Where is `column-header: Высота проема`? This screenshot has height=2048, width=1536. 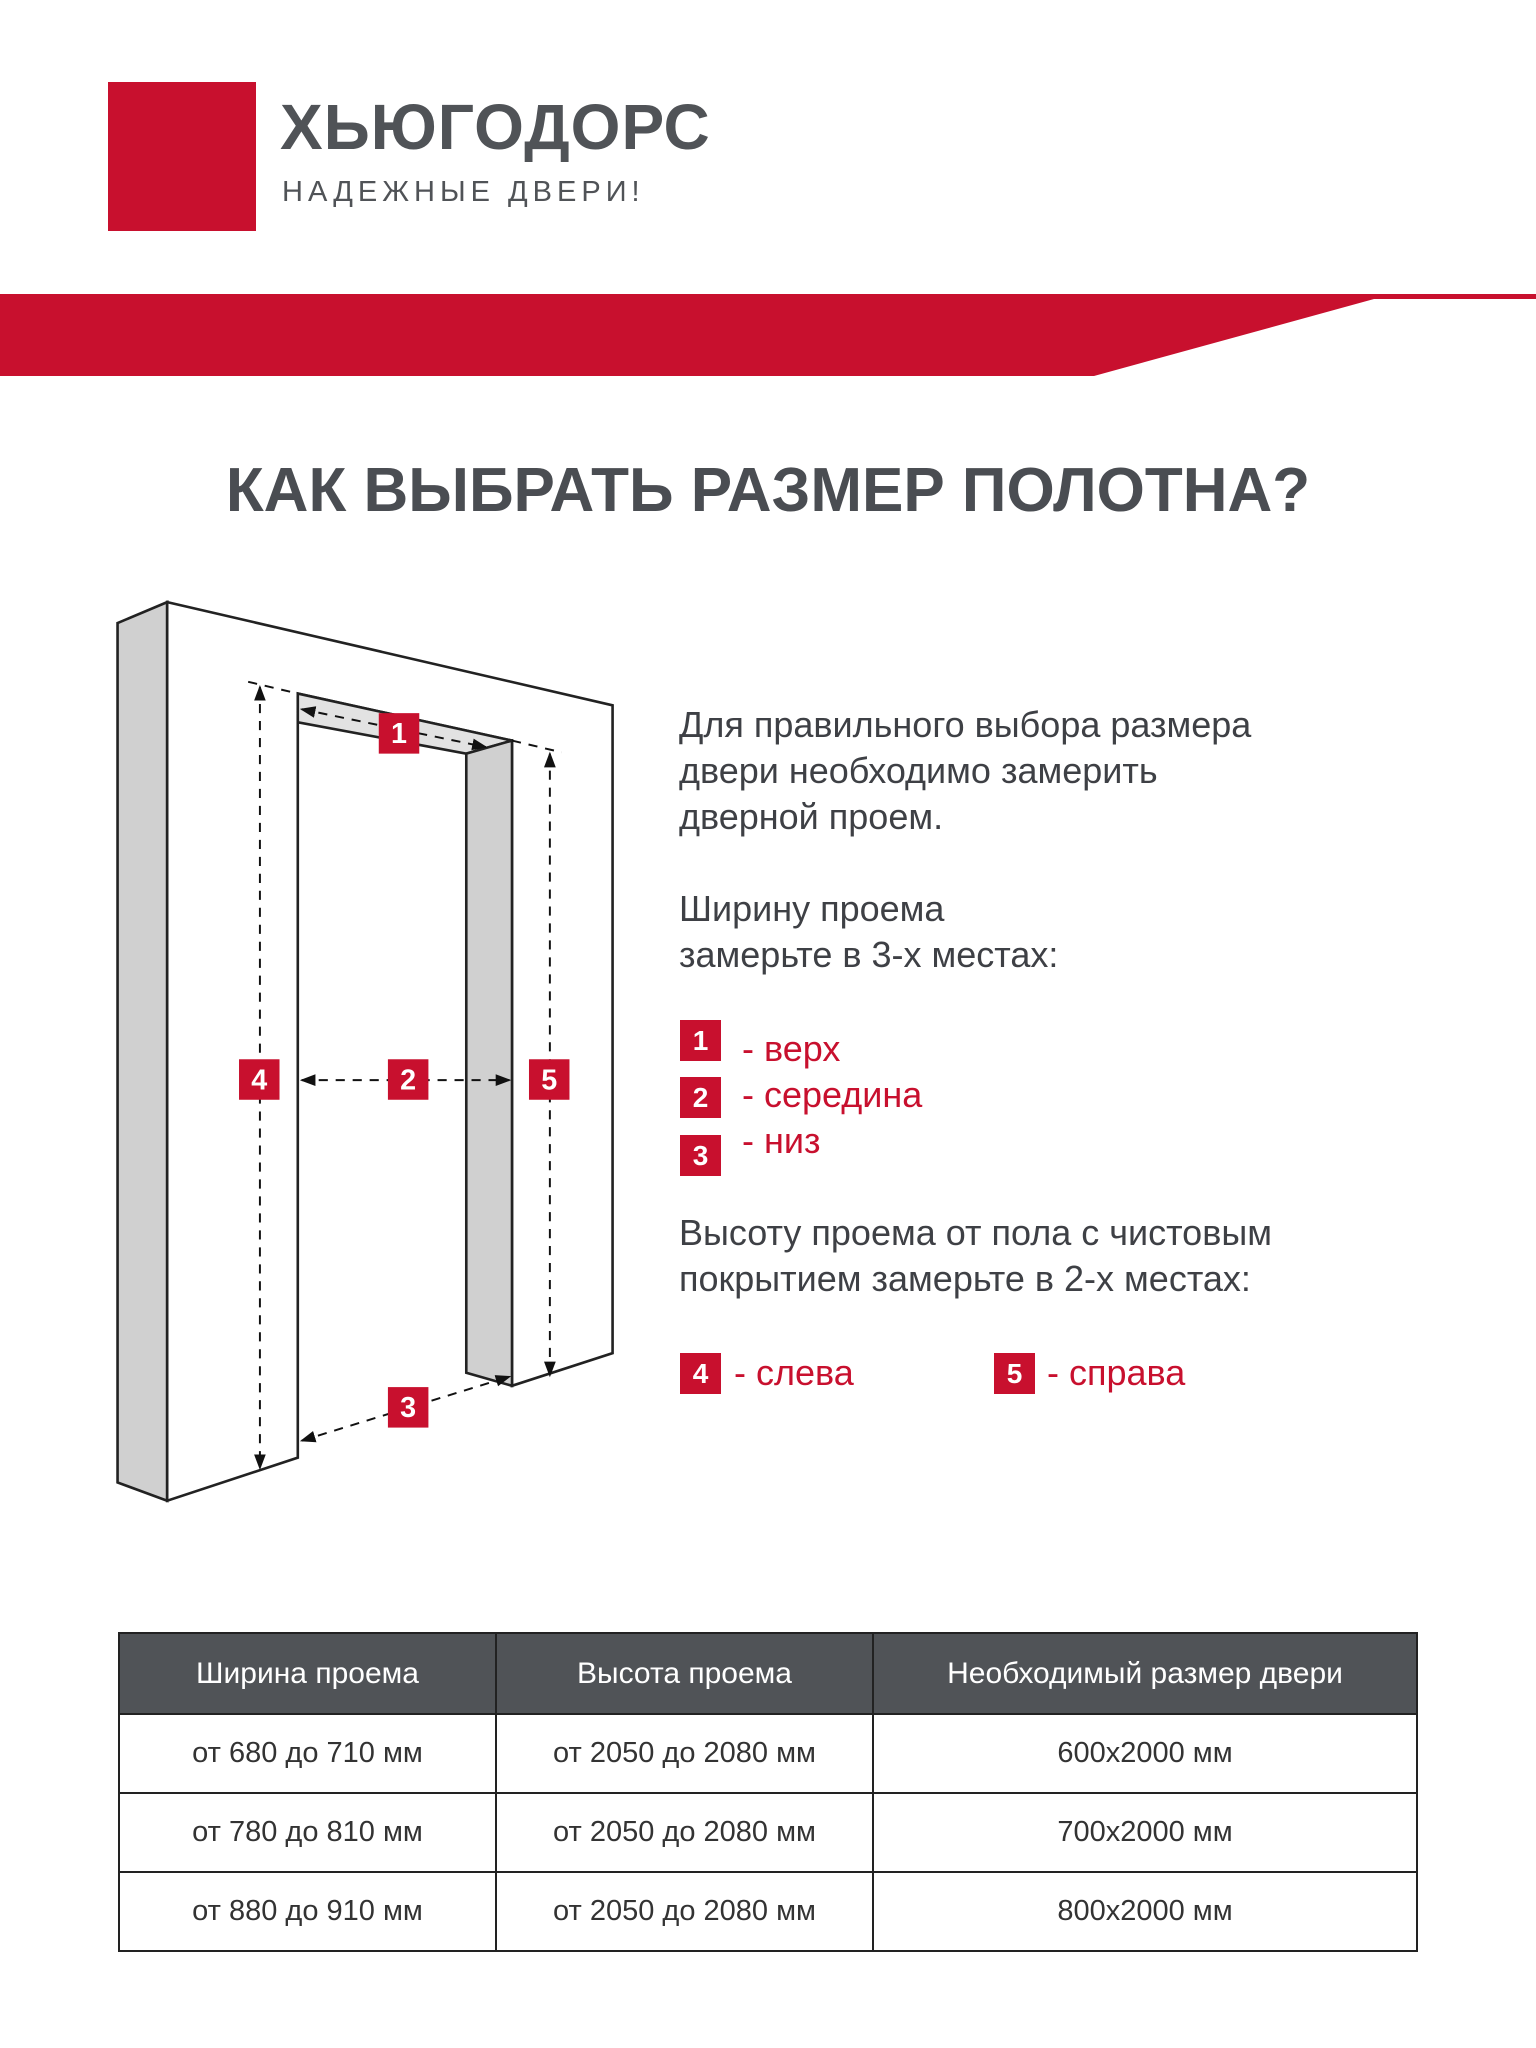 column-header: Высота проема is located at coordinates (684, 1673).